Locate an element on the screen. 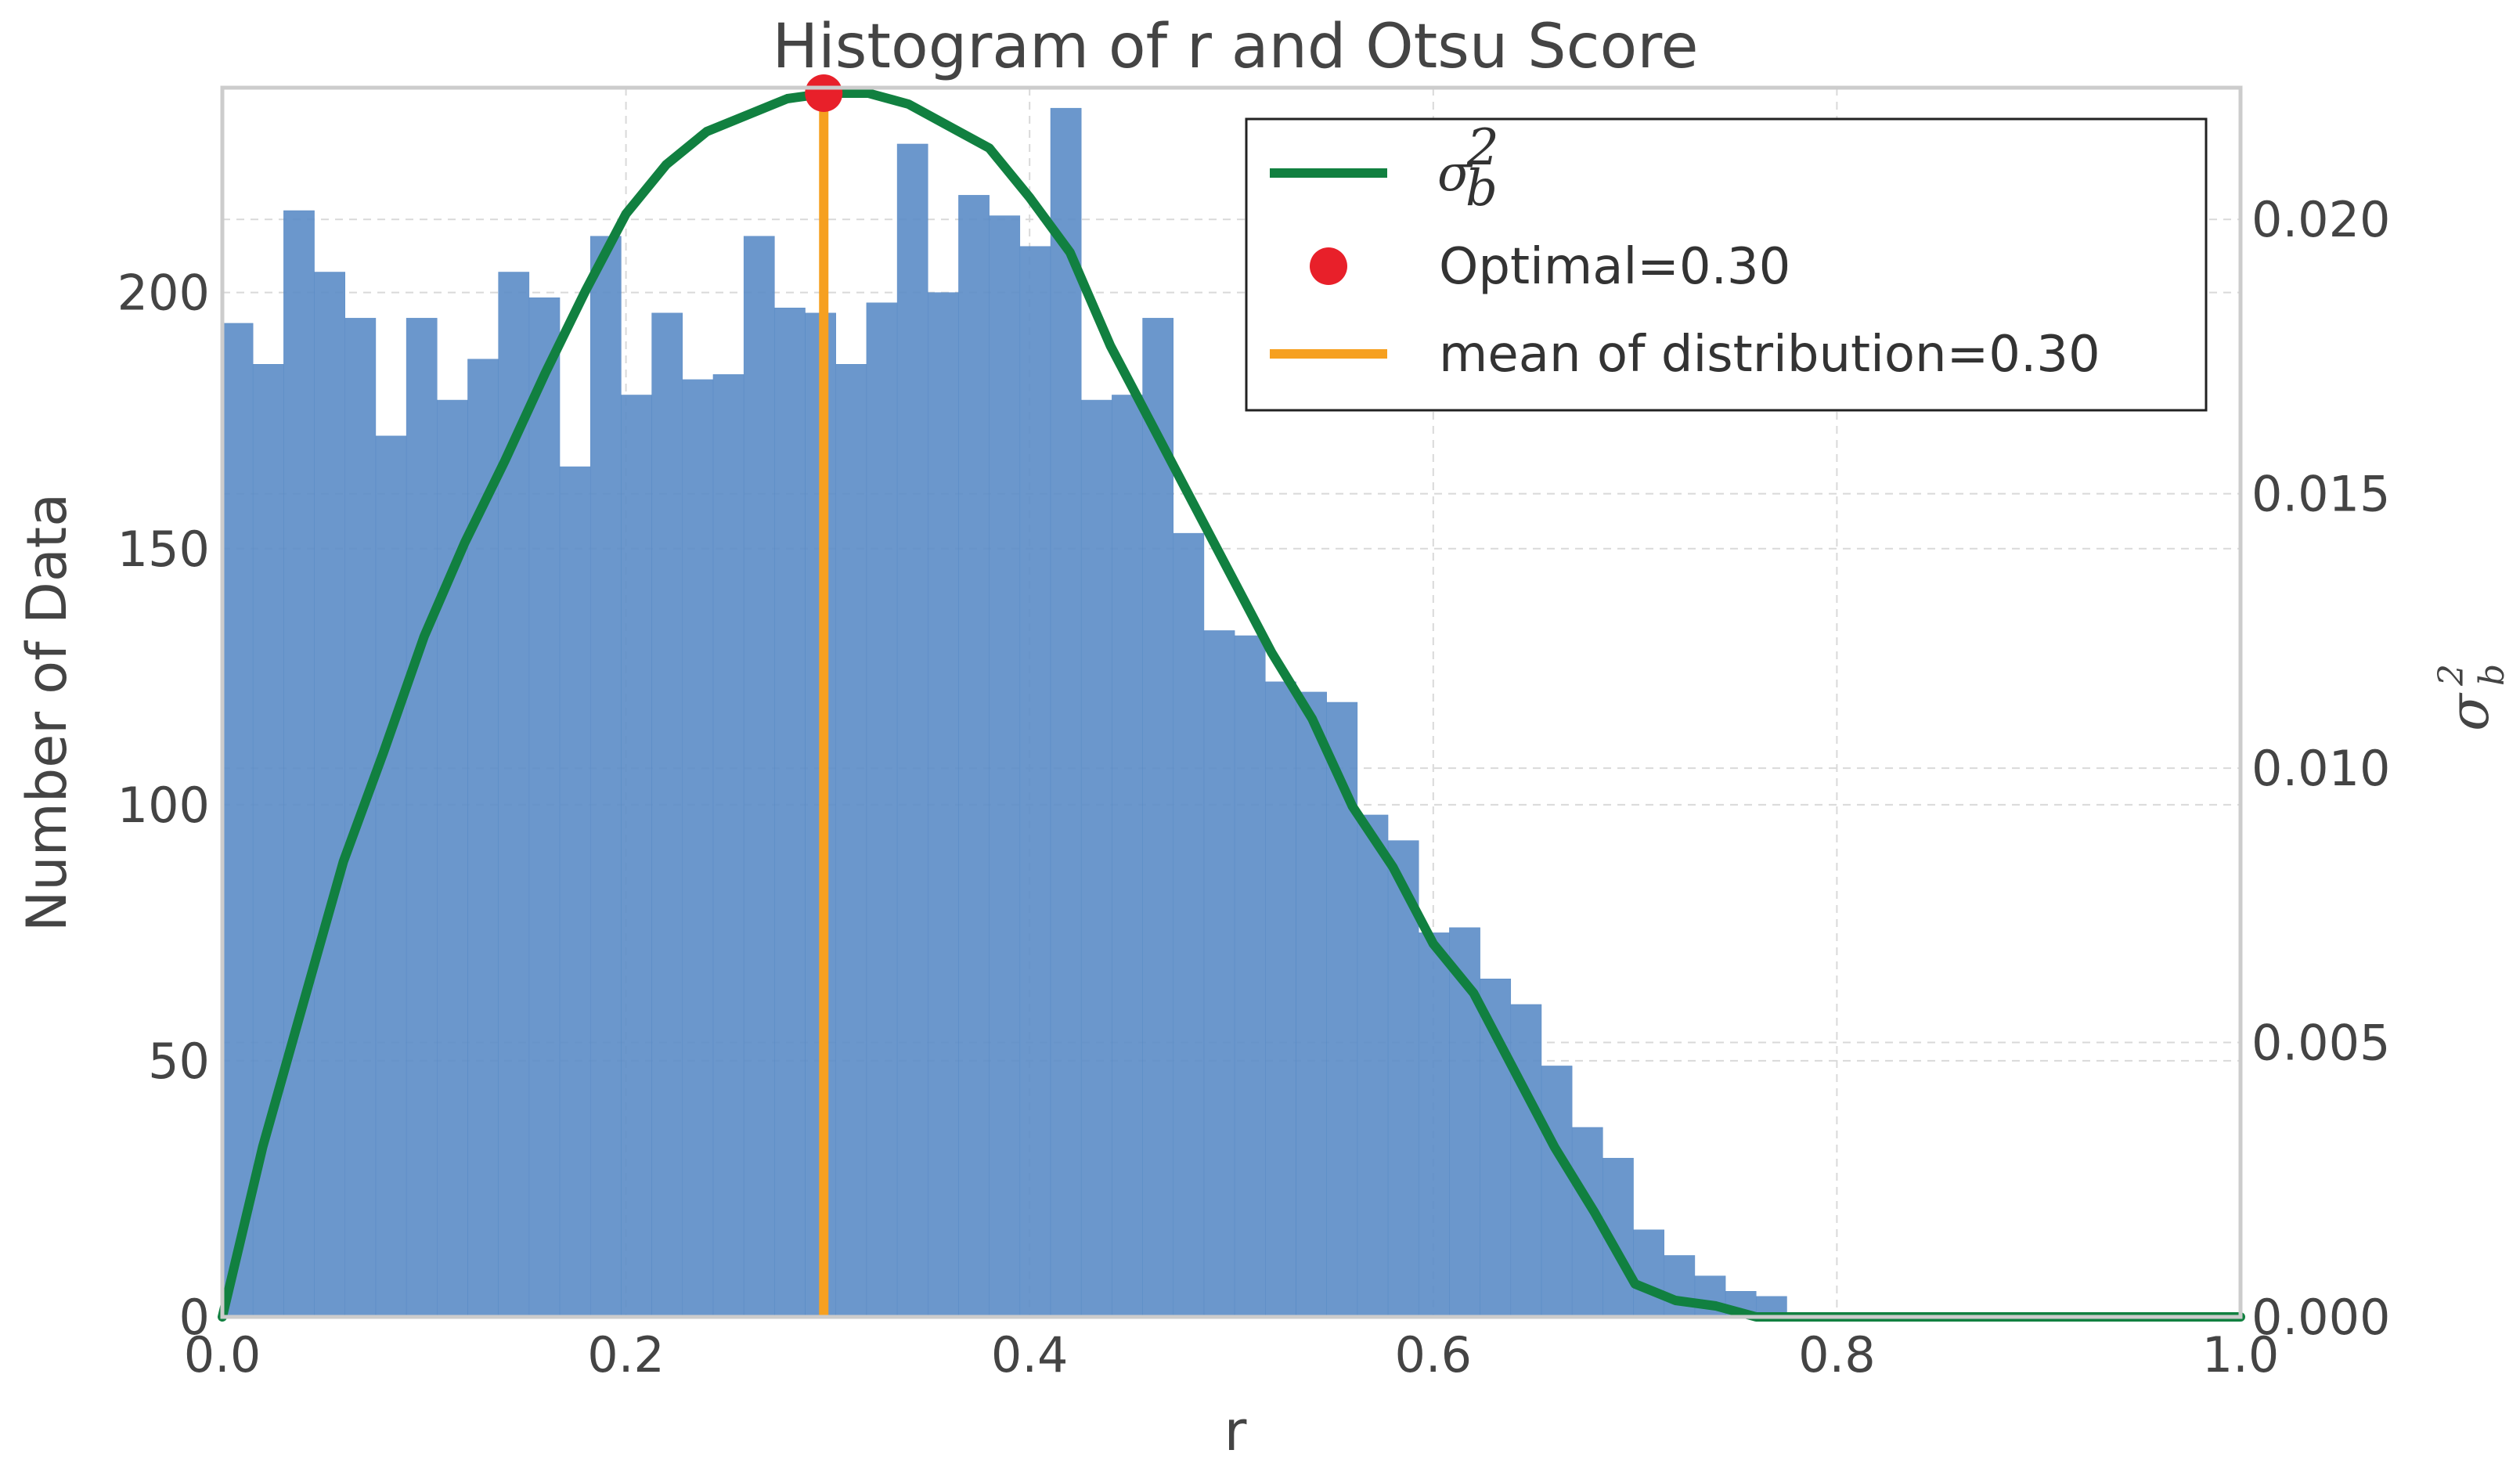  legend-point-swatch is located at coordinates (1328, 266).